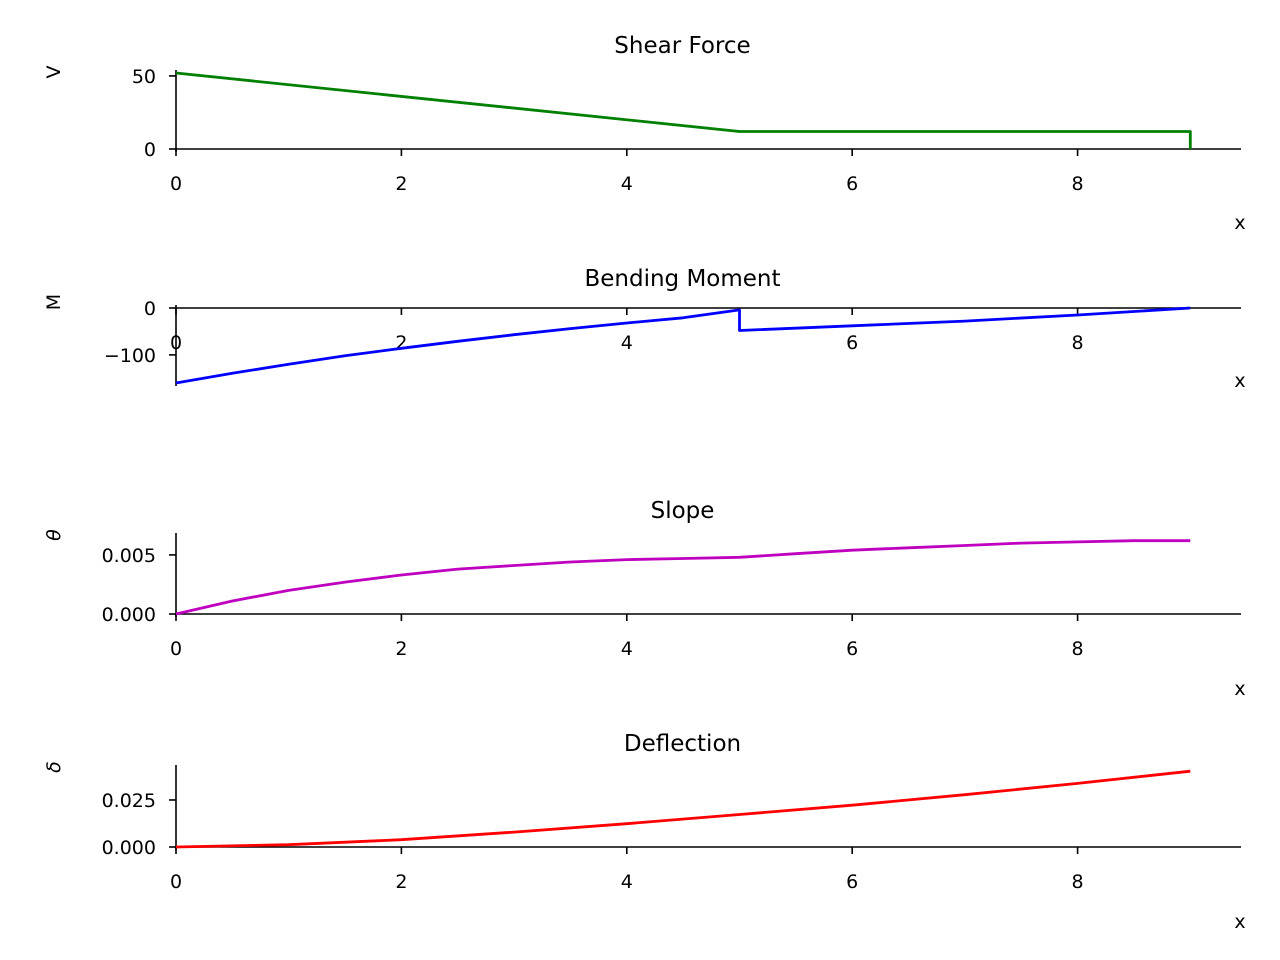 This screenshot has width=1280, height=960. Describe the element at coordinates (129, 801) in the screenshot. I see `y-tick-label: 0.025` at that location.